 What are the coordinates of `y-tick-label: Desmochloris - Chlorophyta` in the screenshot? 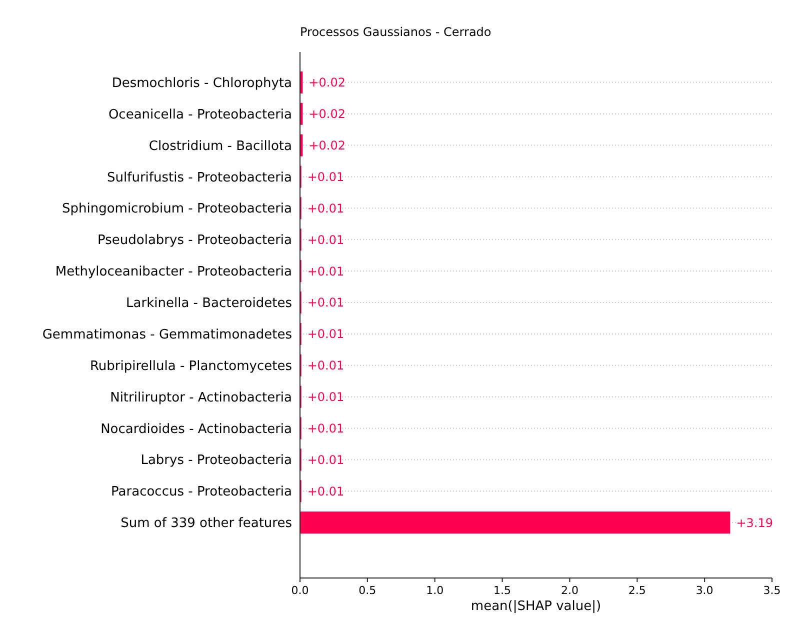 It's located at (202, 83).